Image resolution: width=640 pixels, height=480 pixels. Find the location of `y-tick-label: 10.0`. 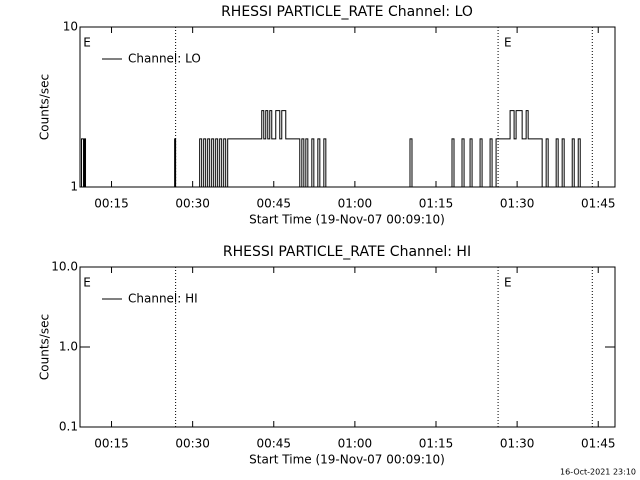

y-tick-label: 10.0 is located at coordinates (64, 267).